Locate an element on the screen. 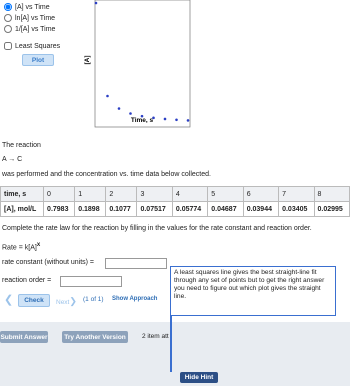 The width and height of the screenshot is (350, 386). time-cell: 1 is located at coordinates (90, 194).